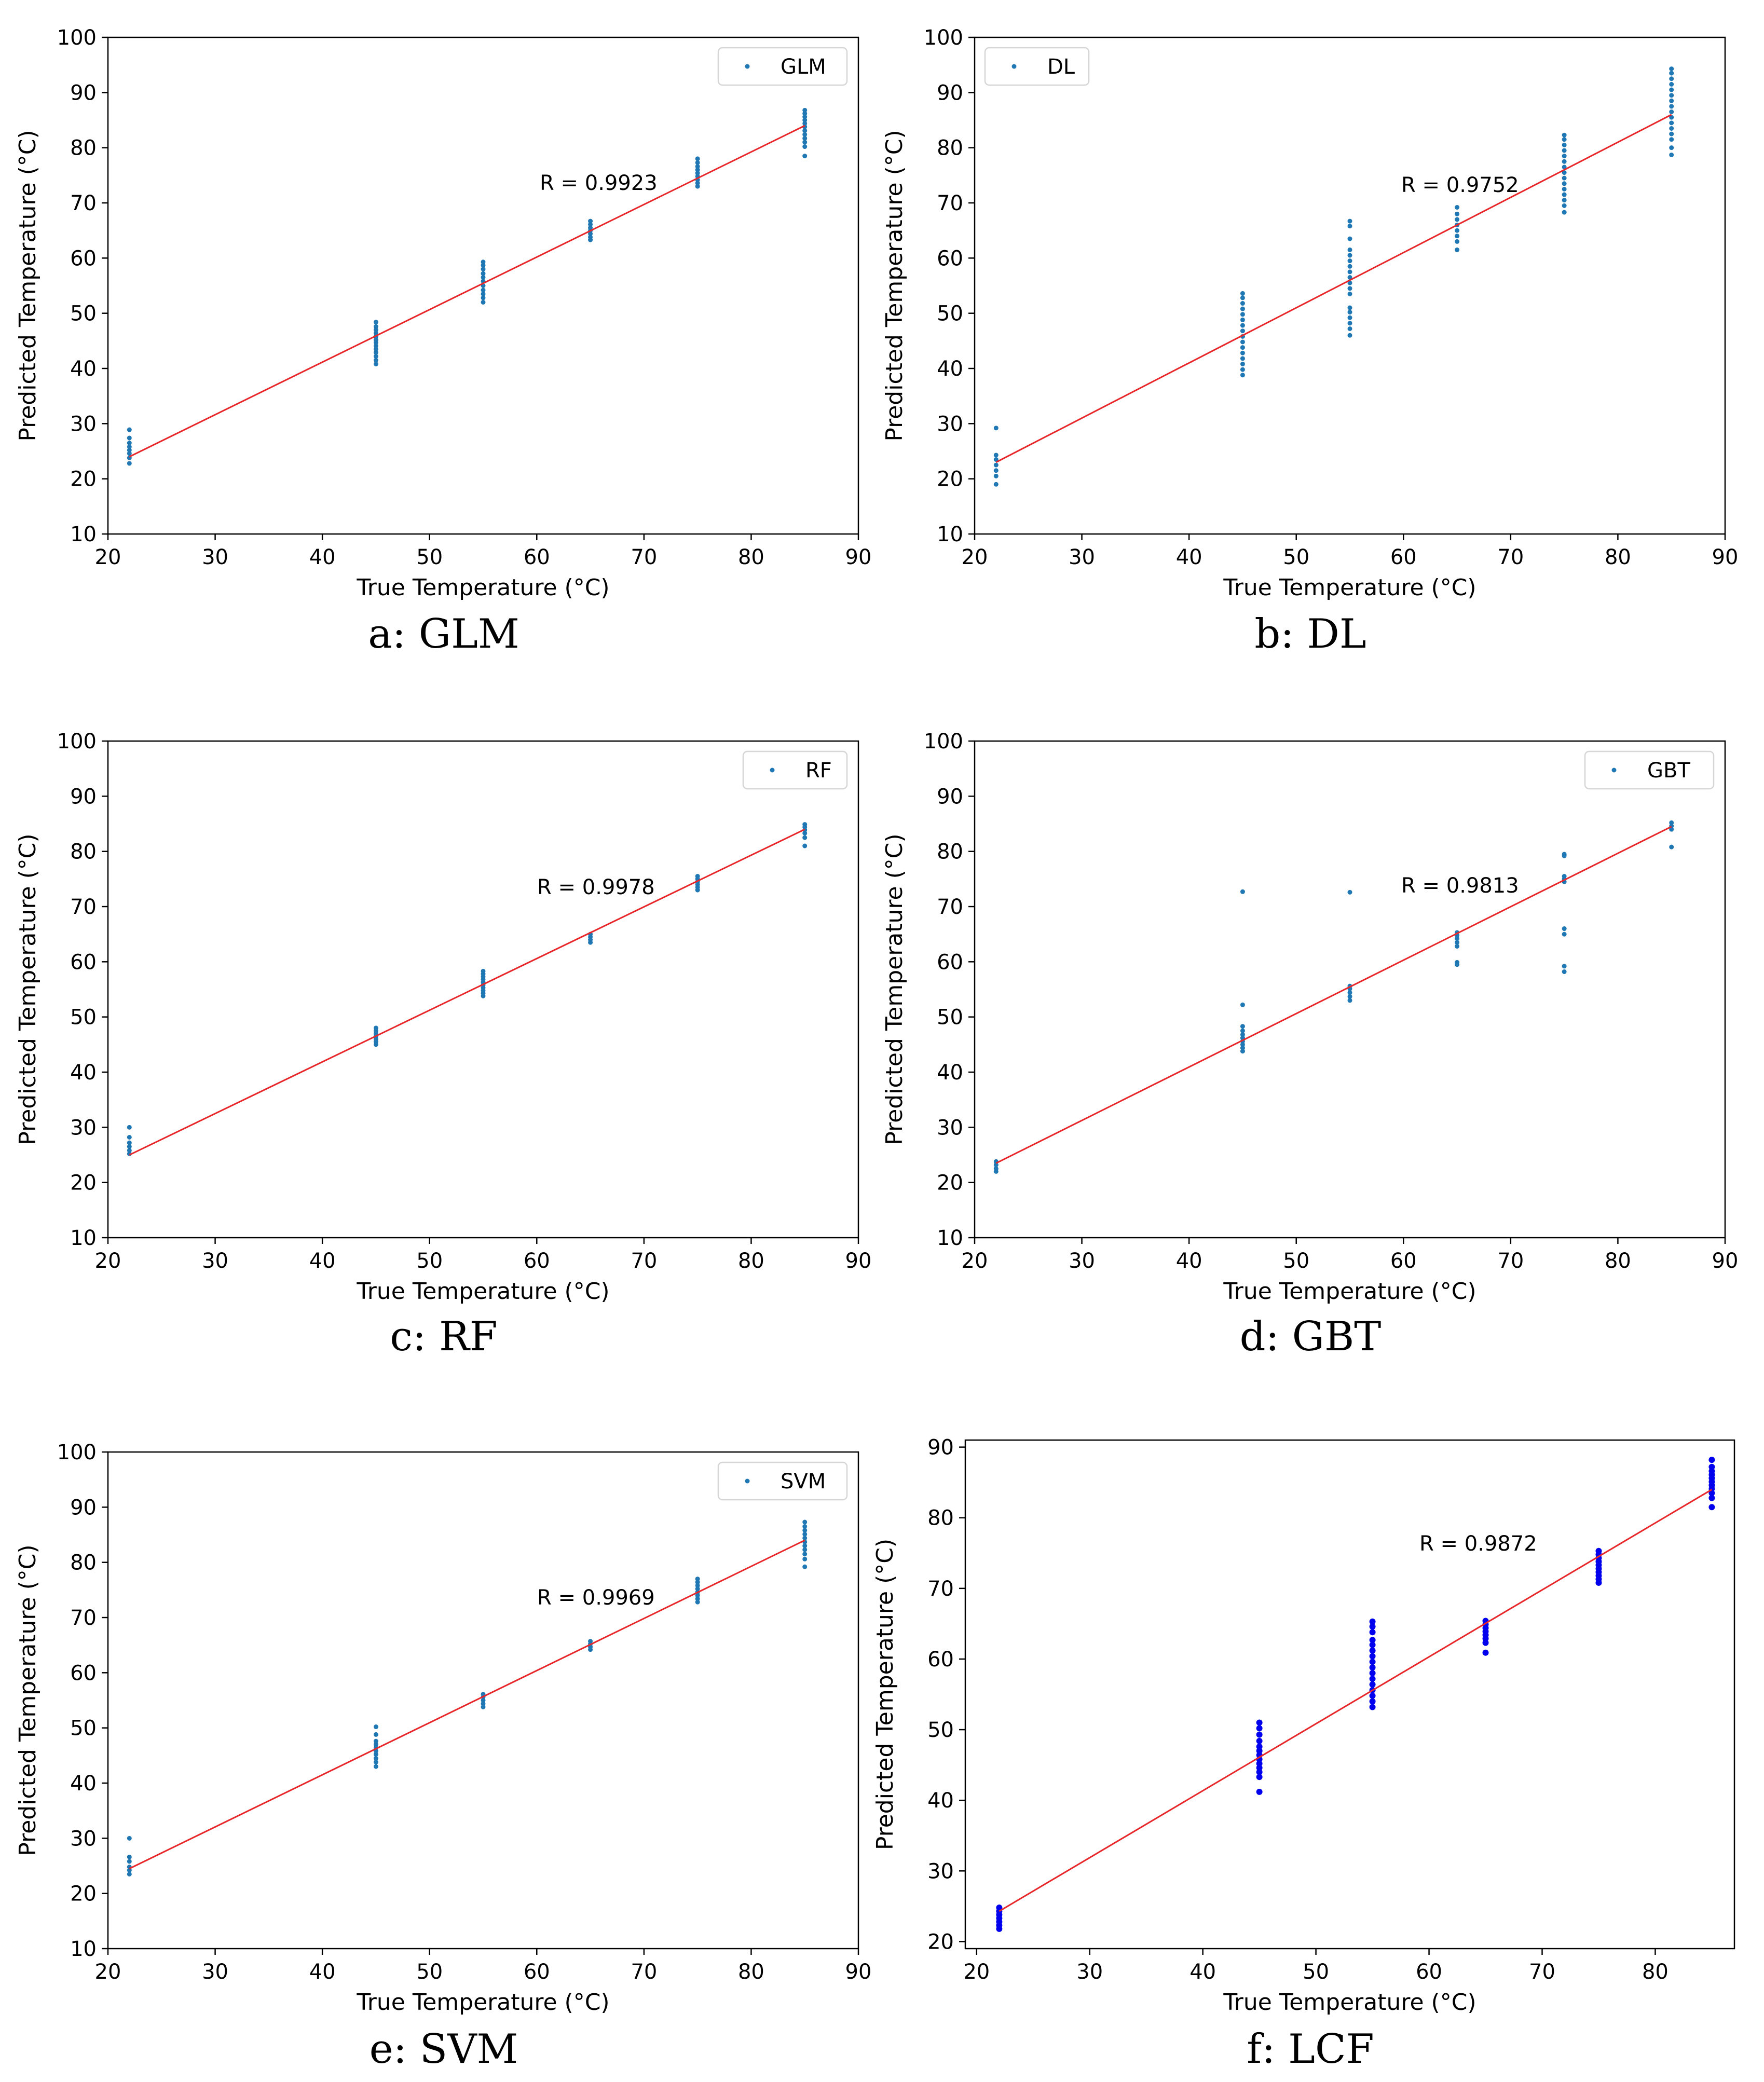  Describe the element at coordinates (1618, 557) in the screenshot. I see `x-tick-label: 80` at that location.